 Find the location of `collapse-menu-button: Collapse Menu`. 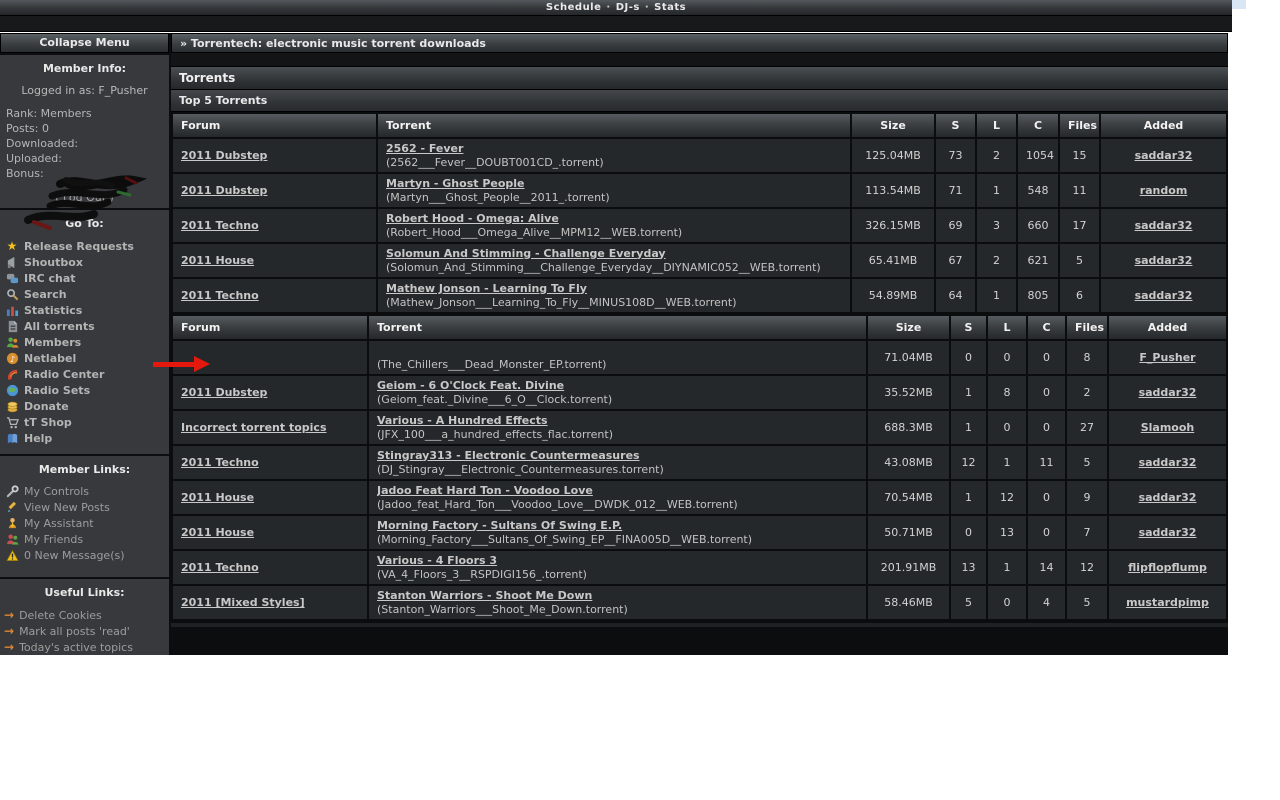

collapse-menu-button: Collapse Menu is located at coordinates (84, 43).